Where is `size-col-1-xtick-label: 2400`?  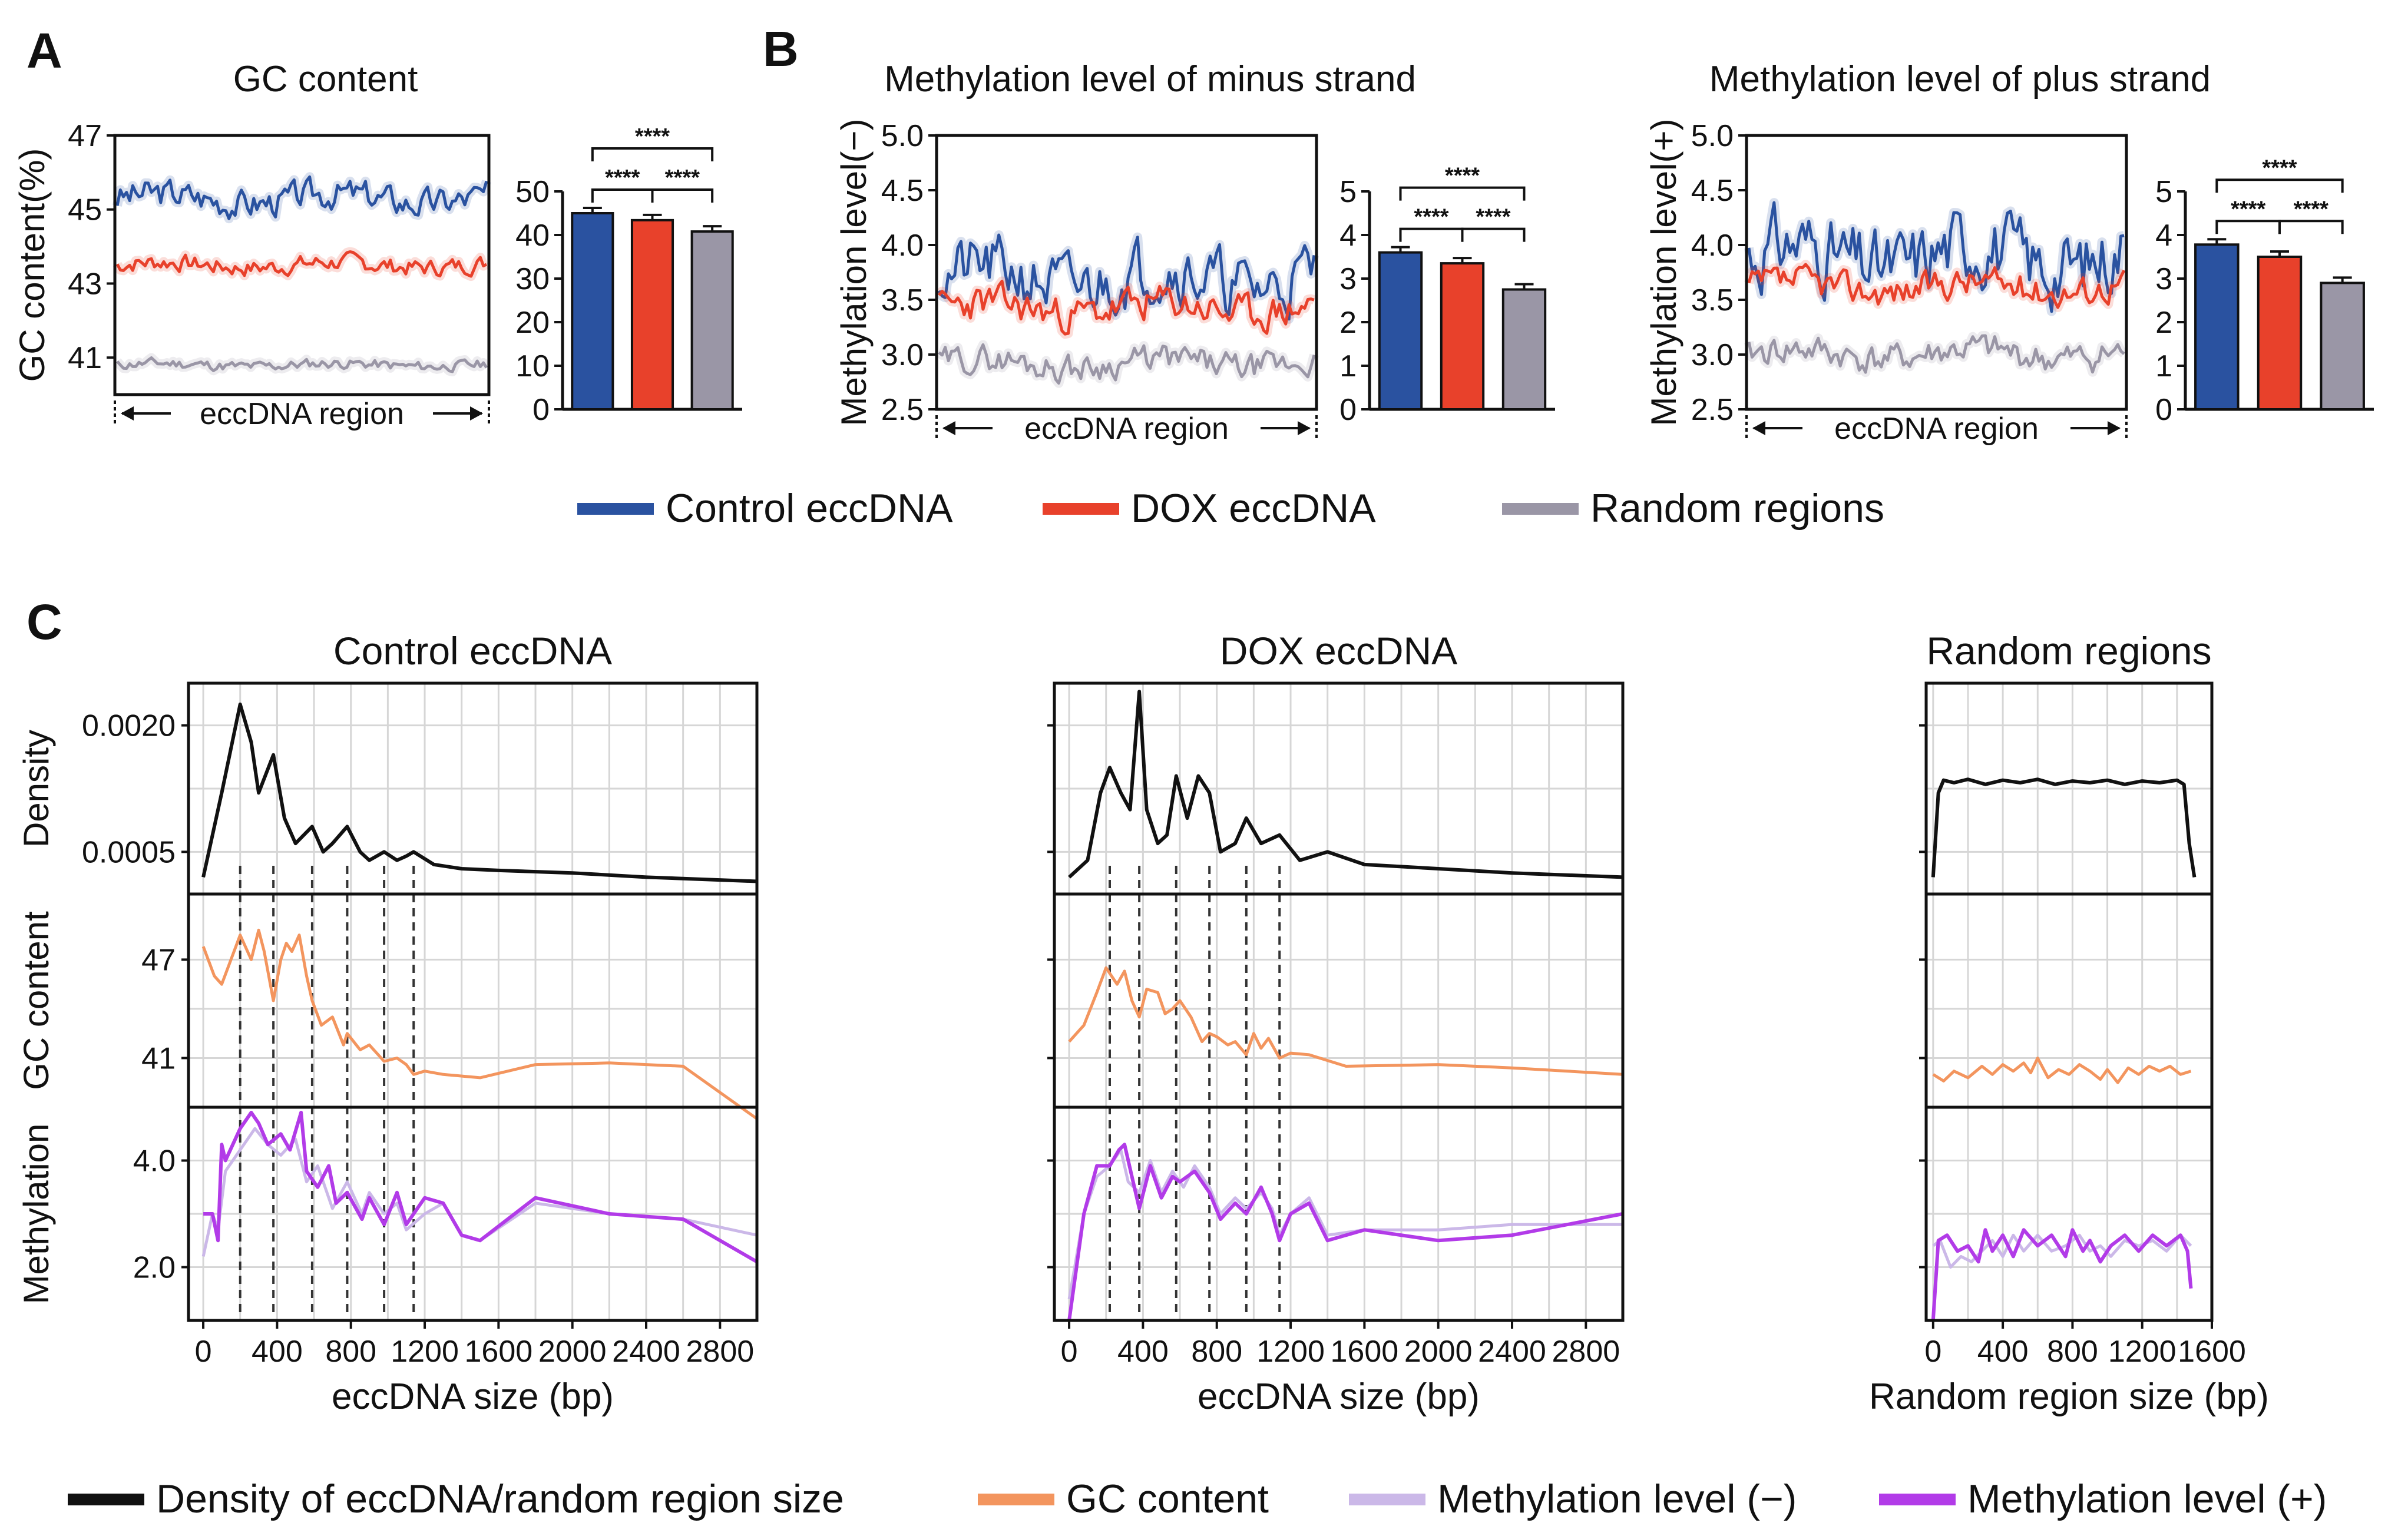
size-col-1-xtick-label: 2400 is located at coordinates (1512, 1352).